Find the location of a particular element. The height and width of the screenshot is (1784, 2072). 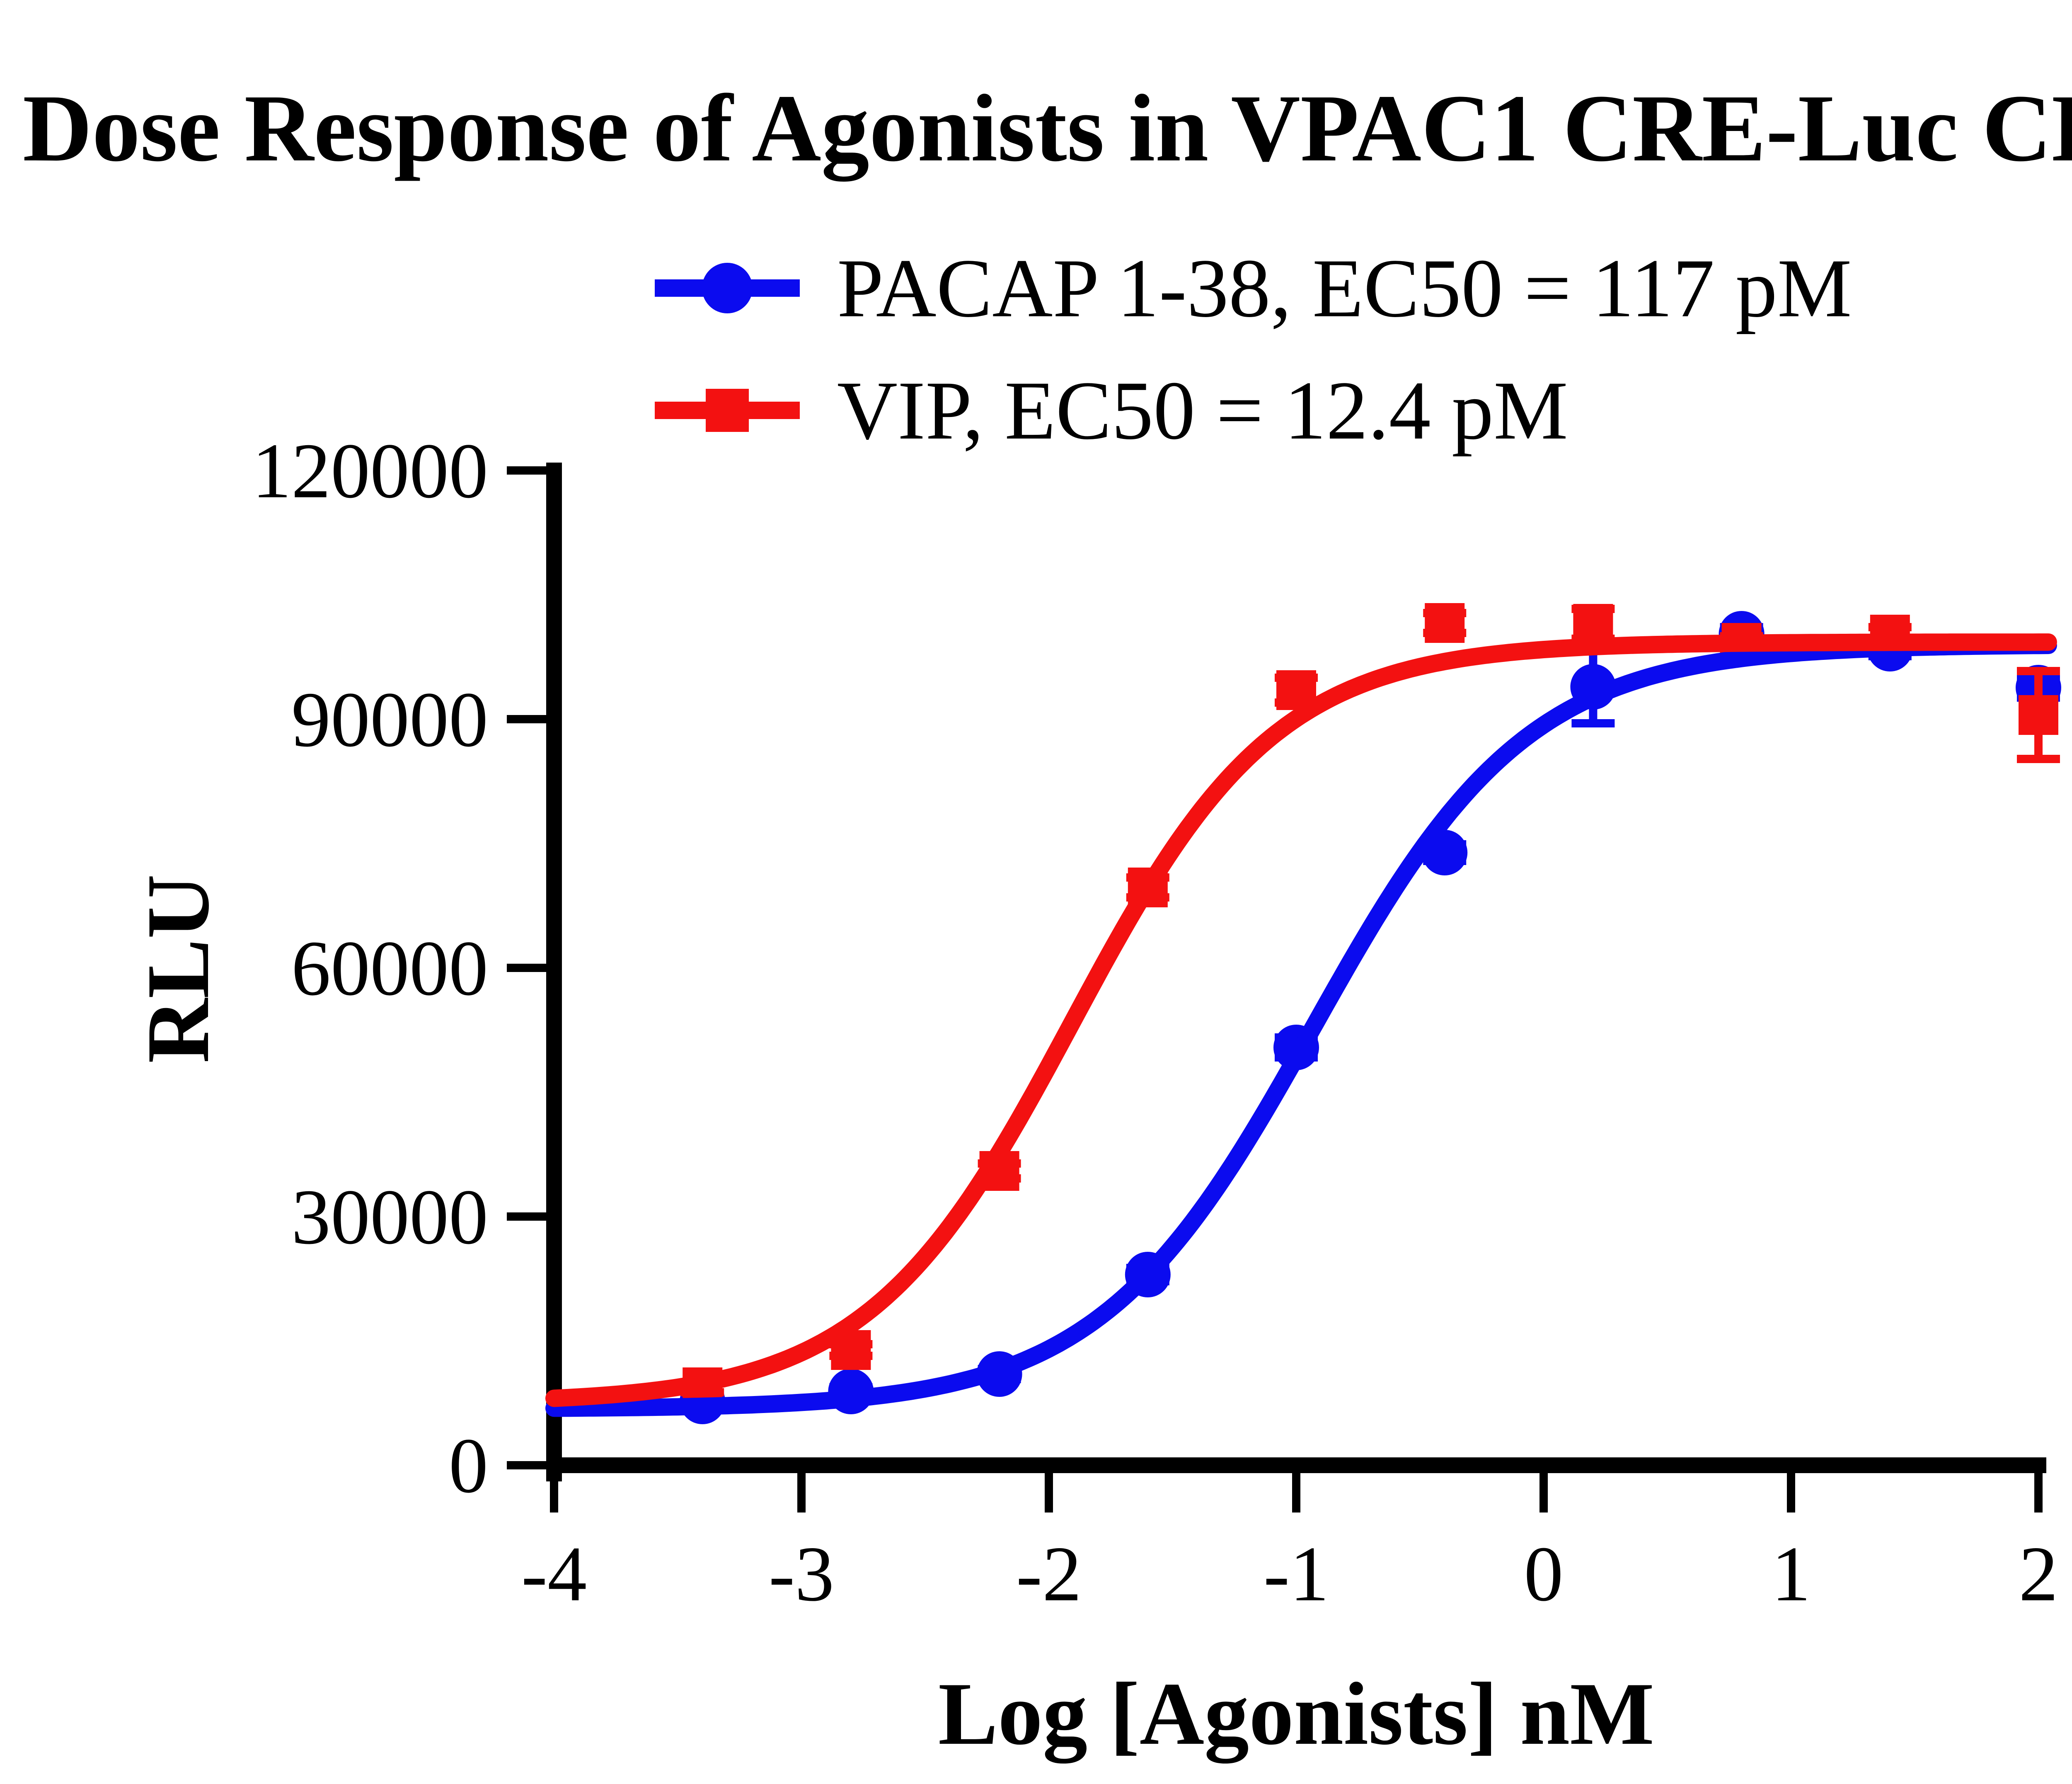

legend-marker-vip is located at coordinates (727, 410).